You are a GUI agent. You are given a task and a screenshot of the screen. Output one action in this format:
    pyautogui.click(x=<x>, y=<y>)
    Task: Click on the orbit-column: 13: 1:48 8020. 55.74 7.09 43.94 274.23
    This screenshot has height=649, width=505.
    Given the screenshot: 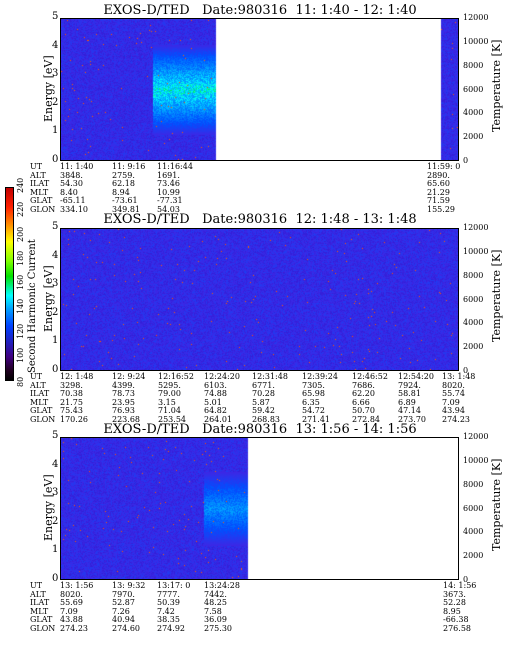 What is the action you would take?
    pyautogui.click(x=459, y=398)
    